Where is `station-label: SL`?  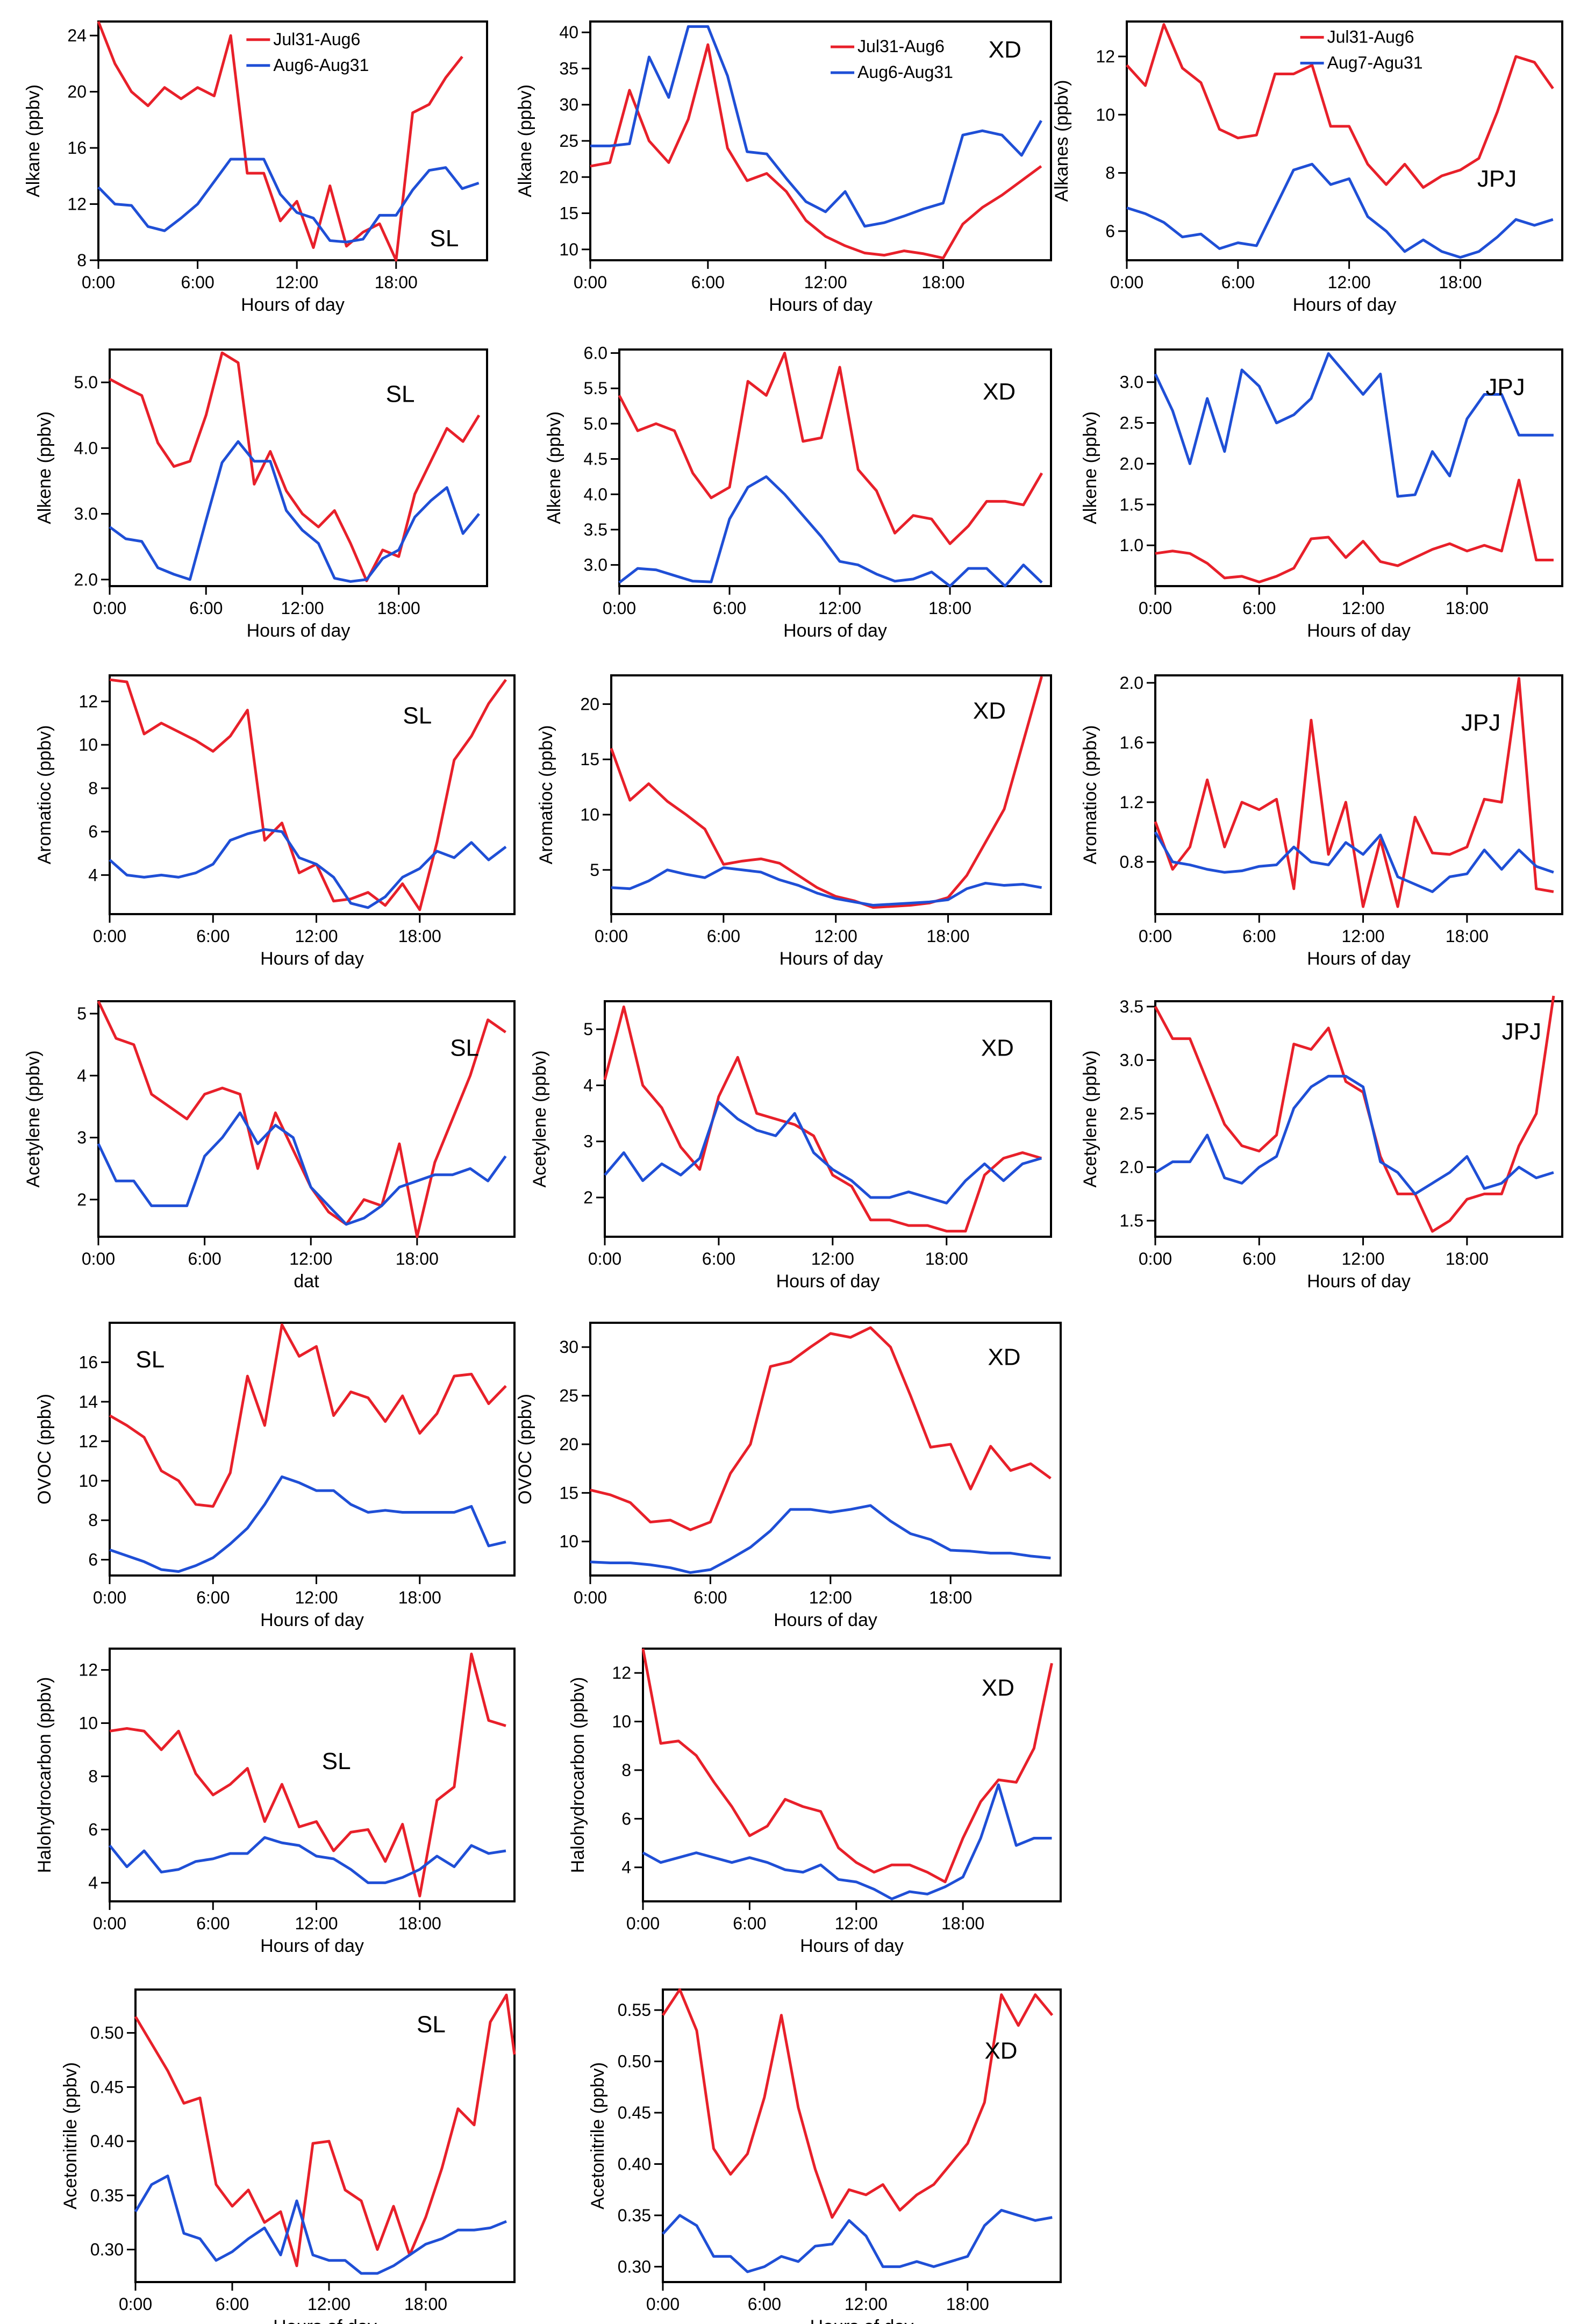 station-label: SL is located at coordinates (401, 394).